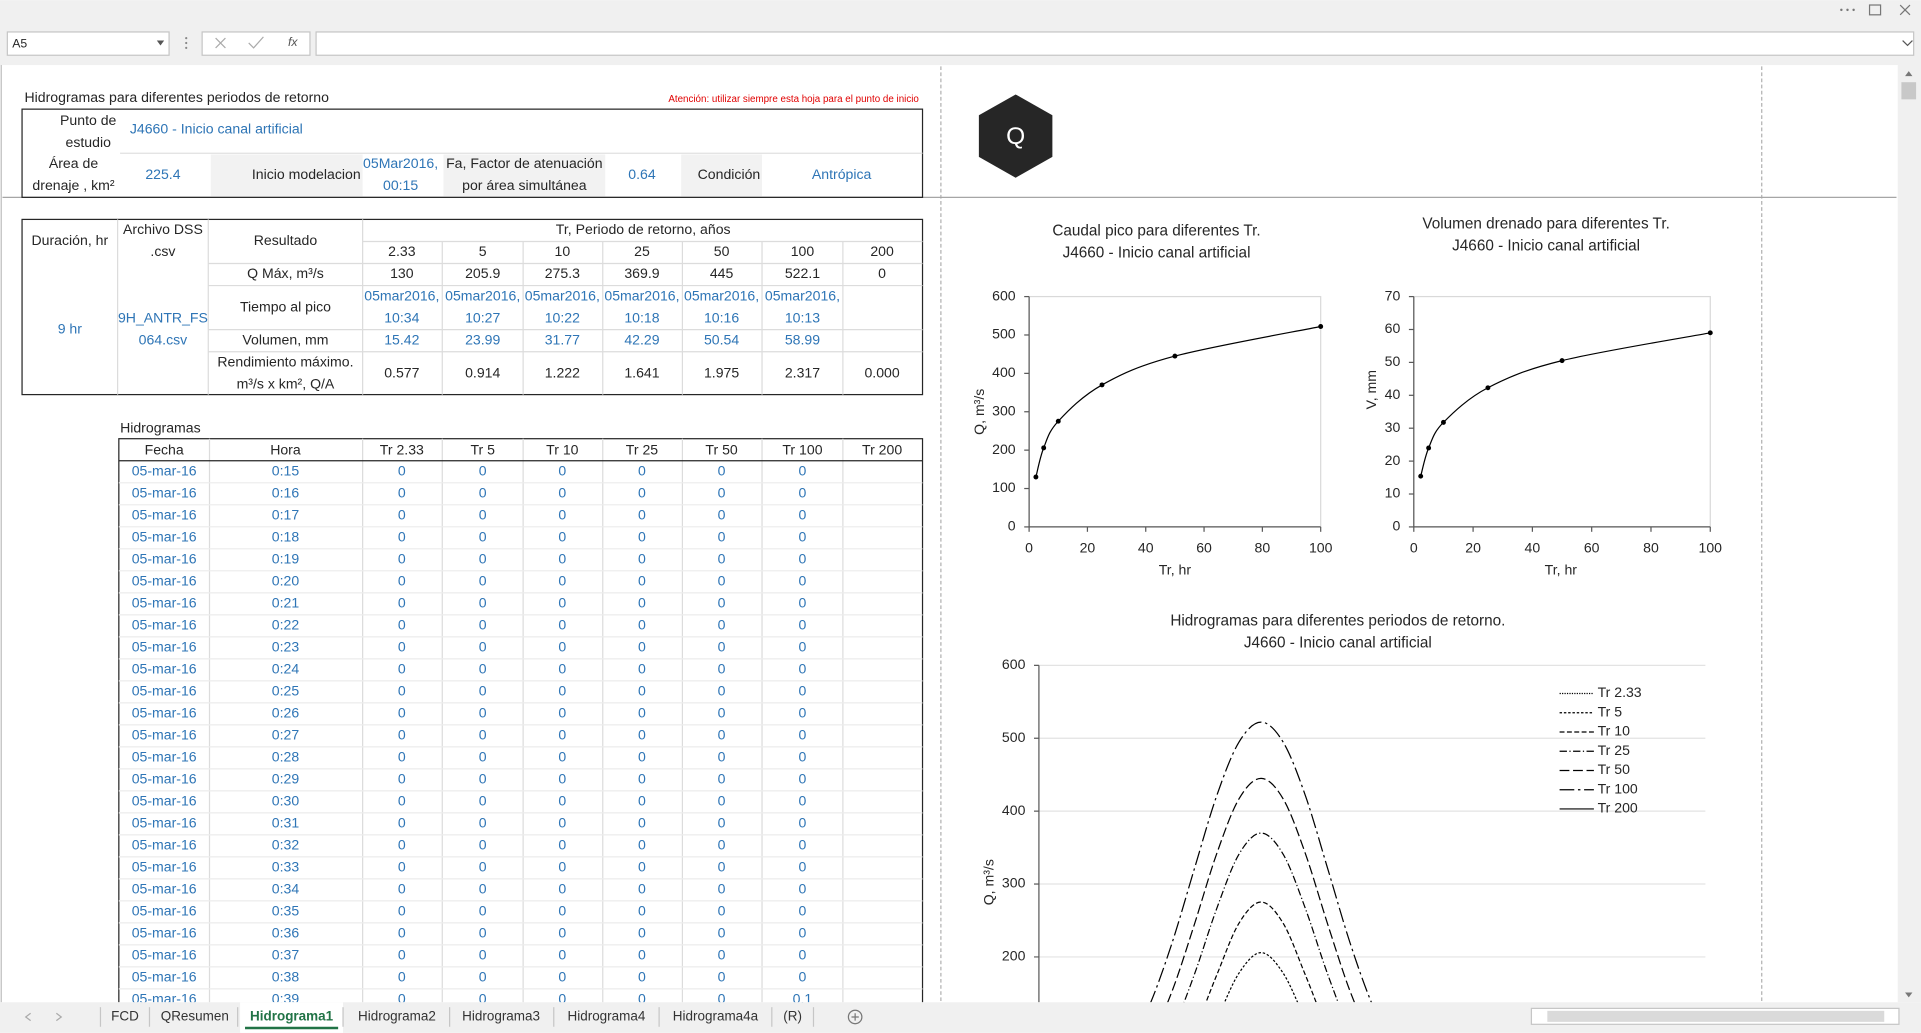 The height and width of the screenshot is (1033, 1921). Describe the element at coordinates (1156, 231) in the screenshot. I see `chart-title: Caudal pico para diferentes Tr.` at that location.